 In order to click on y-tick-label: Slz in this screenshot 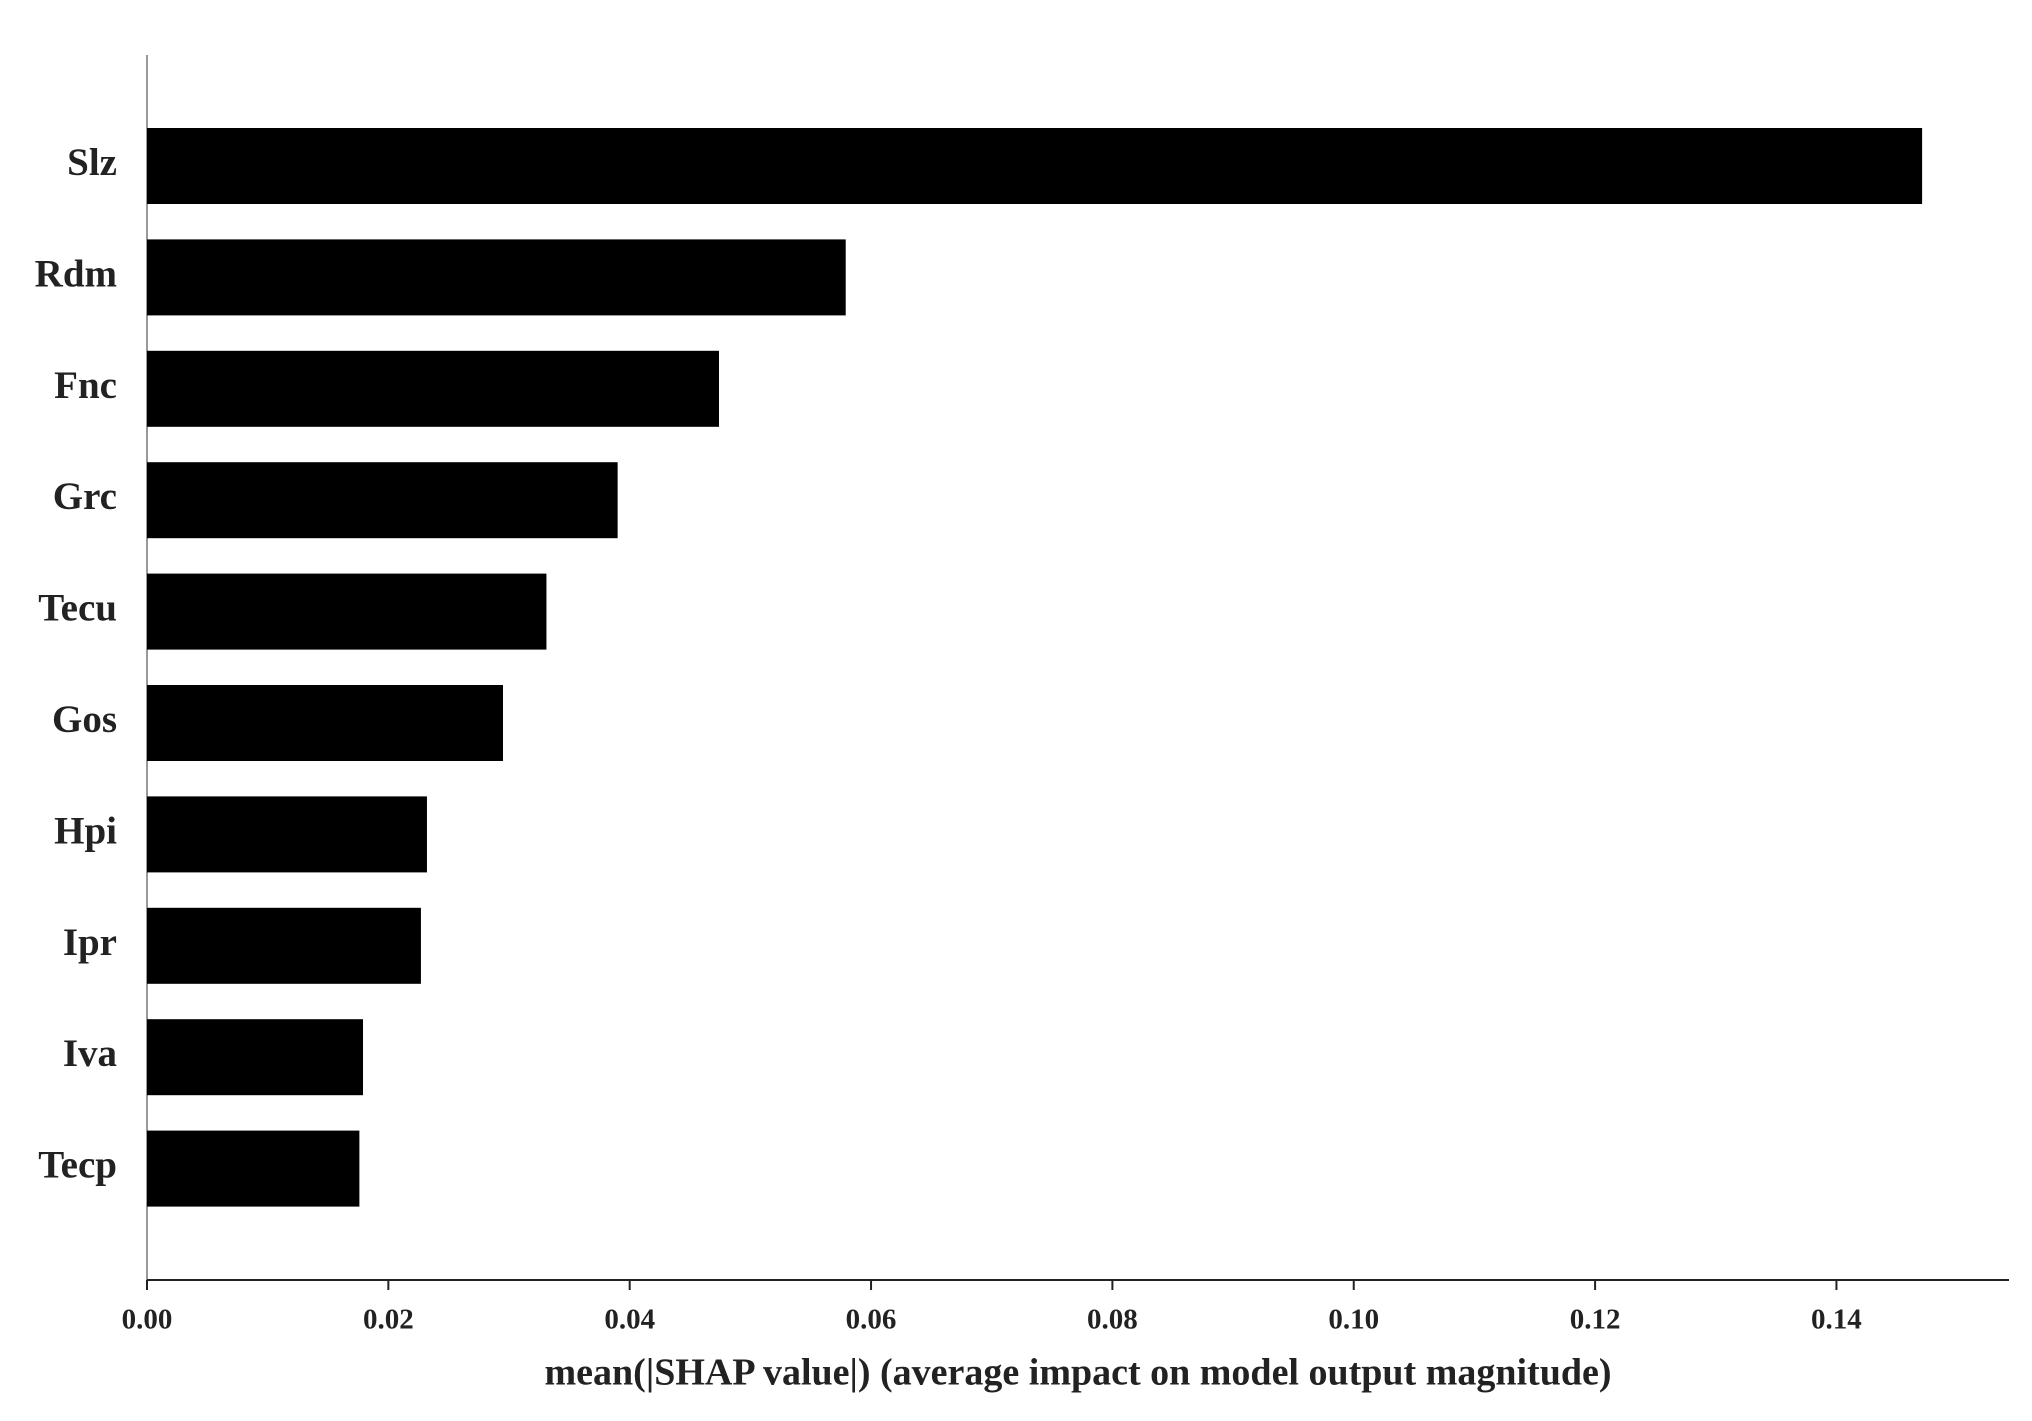, I will do `click(92, 162)`.